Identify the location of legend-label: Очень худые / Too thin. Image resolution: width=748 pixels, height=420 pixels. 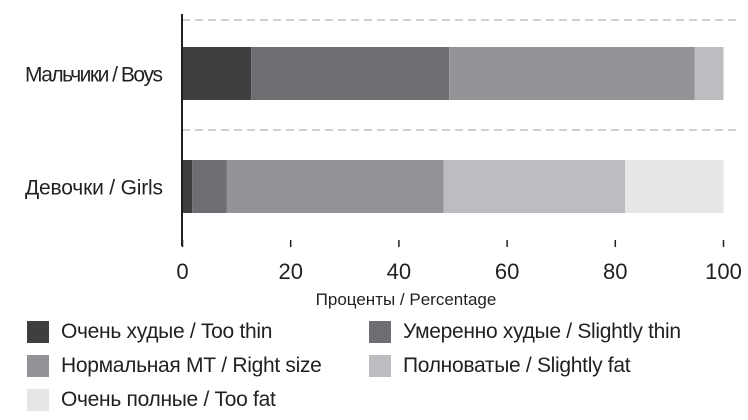
(167, 331).